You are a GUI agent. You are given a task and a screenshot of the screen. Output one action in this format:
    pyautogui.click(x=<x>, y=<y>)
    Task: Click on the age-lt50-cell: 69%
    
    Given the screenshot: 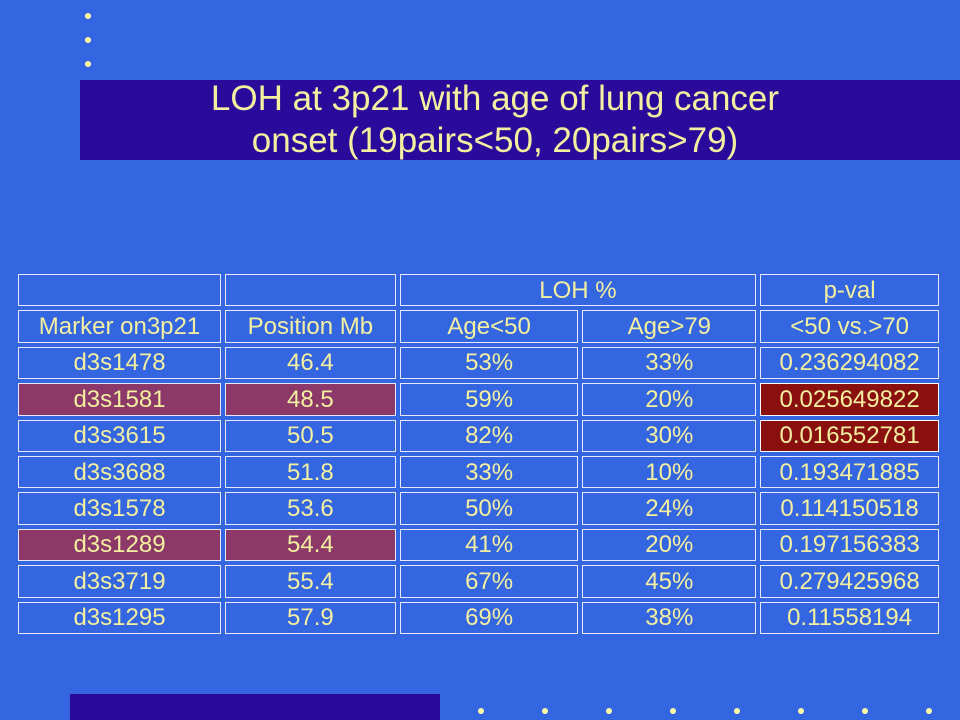 What is the action you would take?
    pyautogui.click(x=489, y=617)
    